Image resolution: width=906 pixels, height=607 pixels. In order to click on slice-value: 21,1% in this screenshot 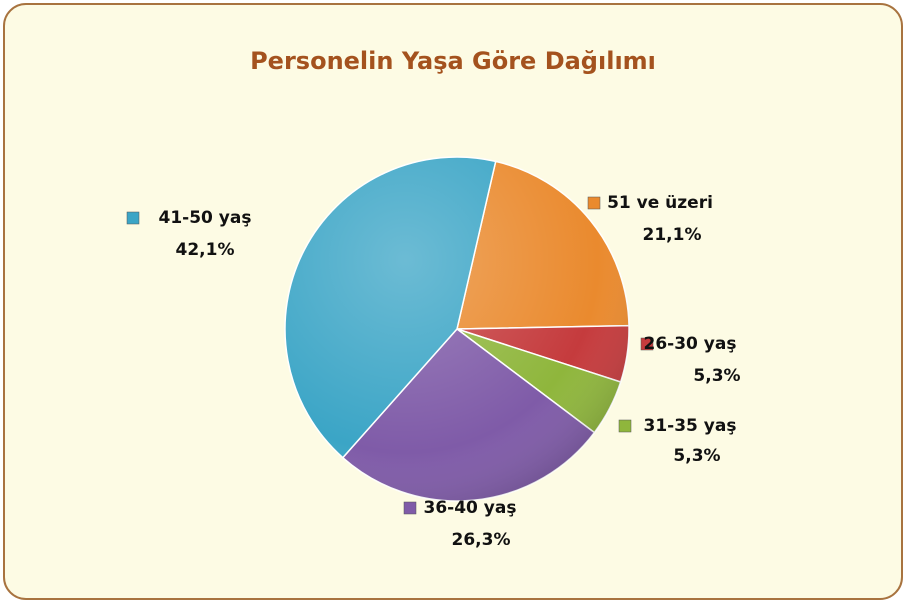, I will do `click(672, 235)`.